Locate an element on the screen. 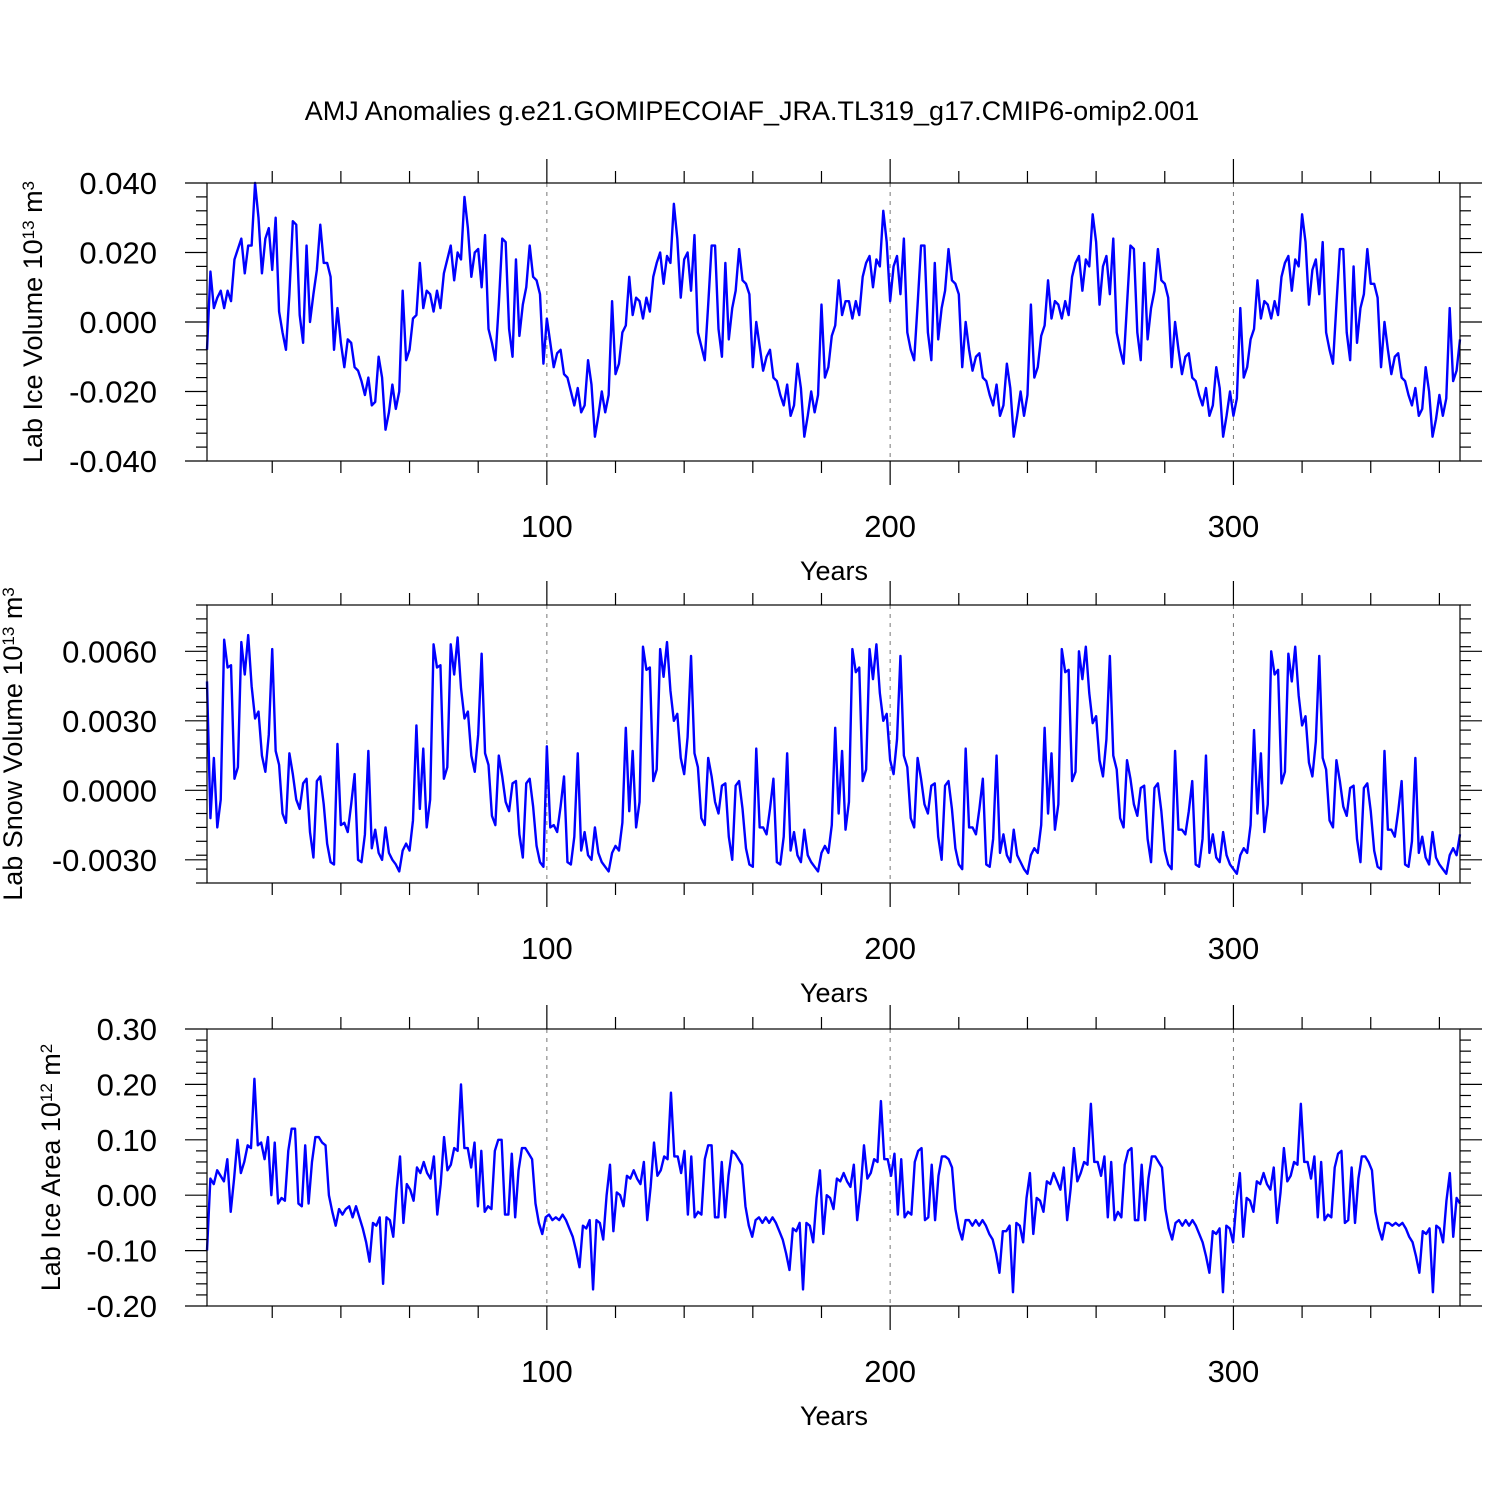  y-tick-label: 0.10 is located at coordinates (127, 1140).